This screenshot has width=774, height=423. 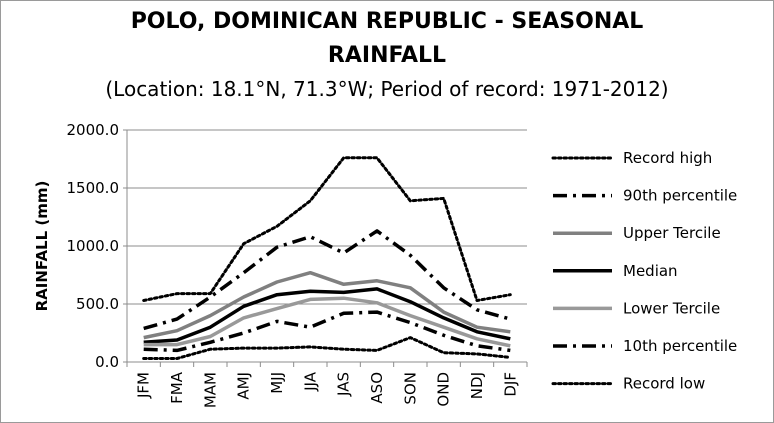 I want to click on legend-label: Lower Tercile, so click(x=671, y=308).